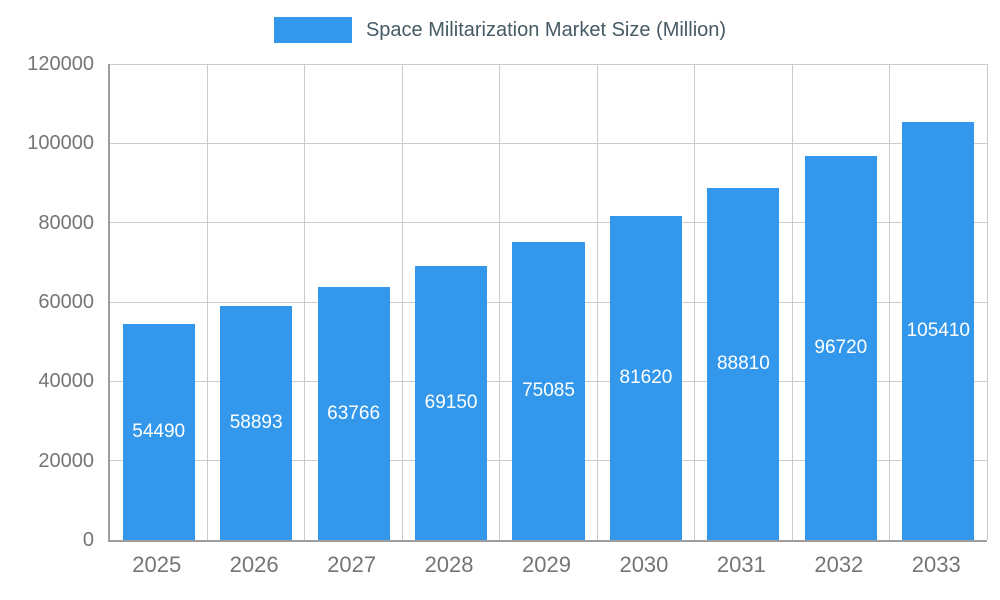 This screenshot has width=1000, height=600. What do you see at coordinates (352, 564) in the screenshot?
I see `x-axis-label: 2027` at bounding box center [352, 564].